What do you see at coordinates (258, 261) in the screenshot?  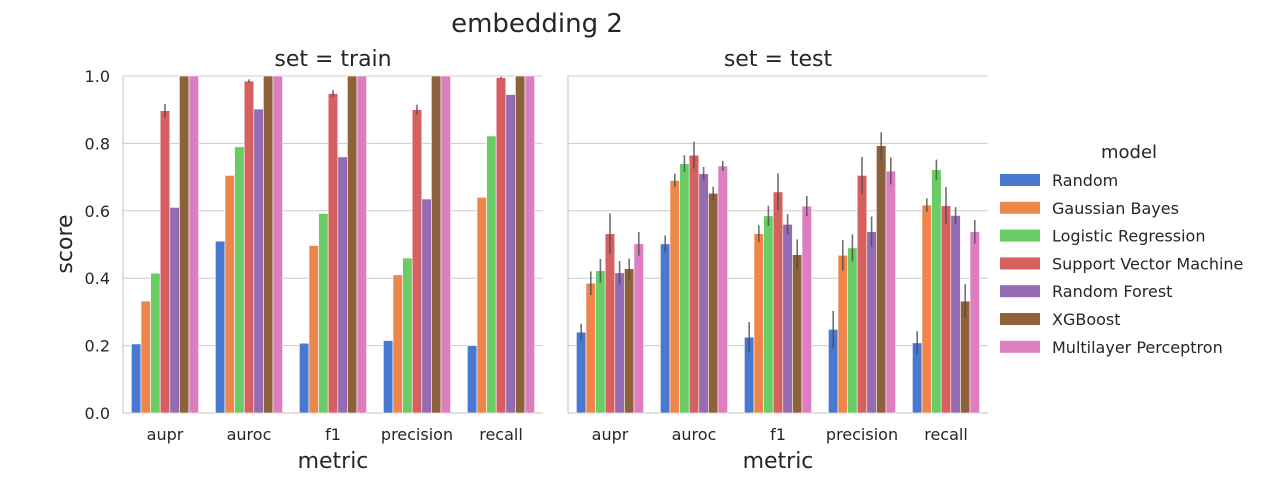 I see `bar-auroc-random-forest` at bounding box center [258, 261].